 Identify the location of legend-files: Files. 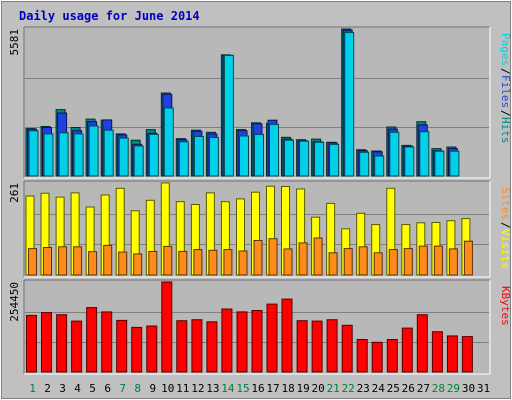
(505, 91).